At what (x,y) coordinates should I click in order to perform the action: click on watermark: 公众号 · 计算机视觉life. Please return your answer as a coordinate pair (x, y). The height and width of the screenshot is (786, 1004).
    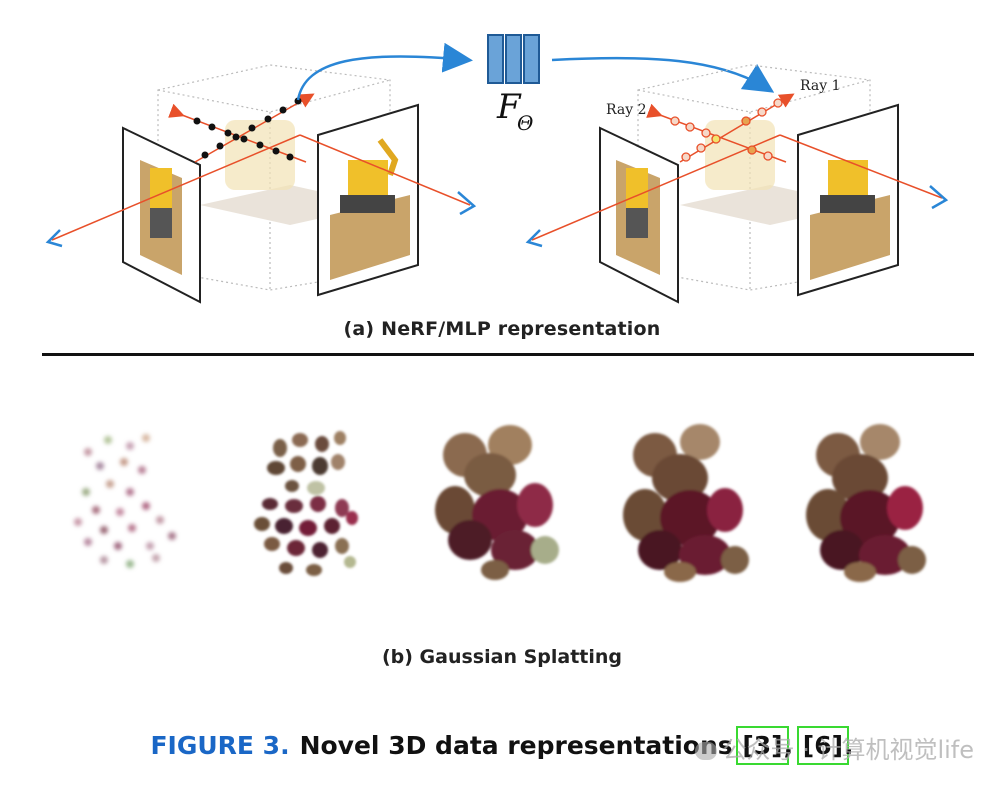
    Looking at the image, I should click on (834, 747).